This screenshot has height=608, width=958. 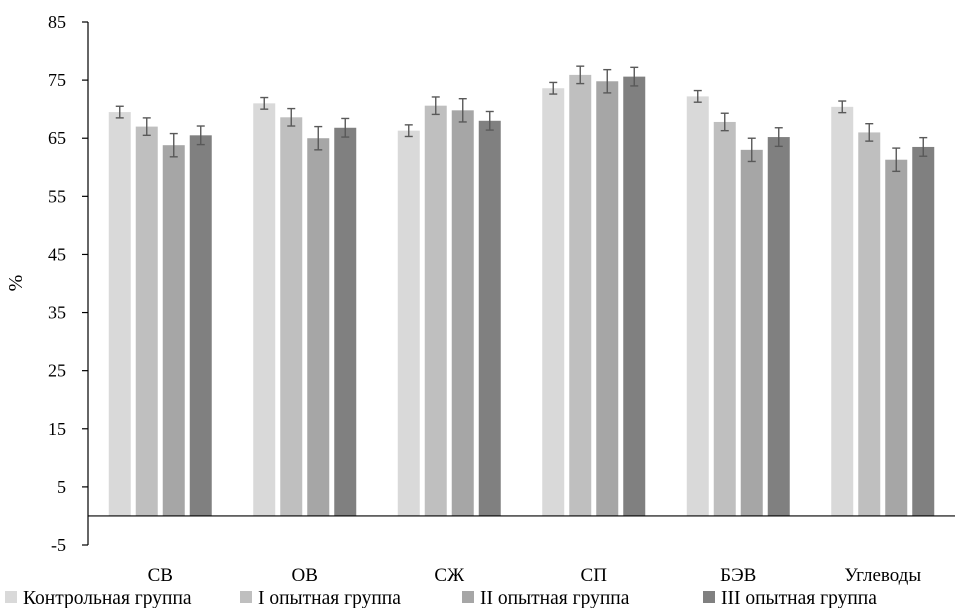 I want to click on x-category-label: БЭВ, so click(x=738, y=575).